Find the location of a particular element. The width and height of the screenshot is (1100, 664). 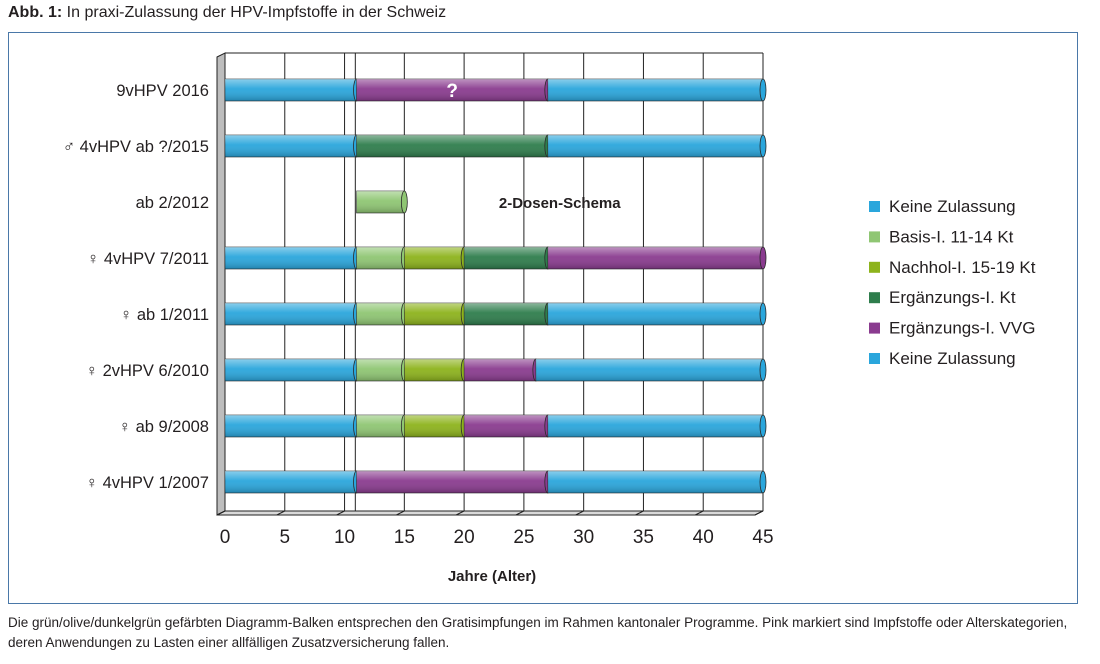

y-tick-label: ♀ 2vHPV 6/2010 is located at coordinates (147, 371).